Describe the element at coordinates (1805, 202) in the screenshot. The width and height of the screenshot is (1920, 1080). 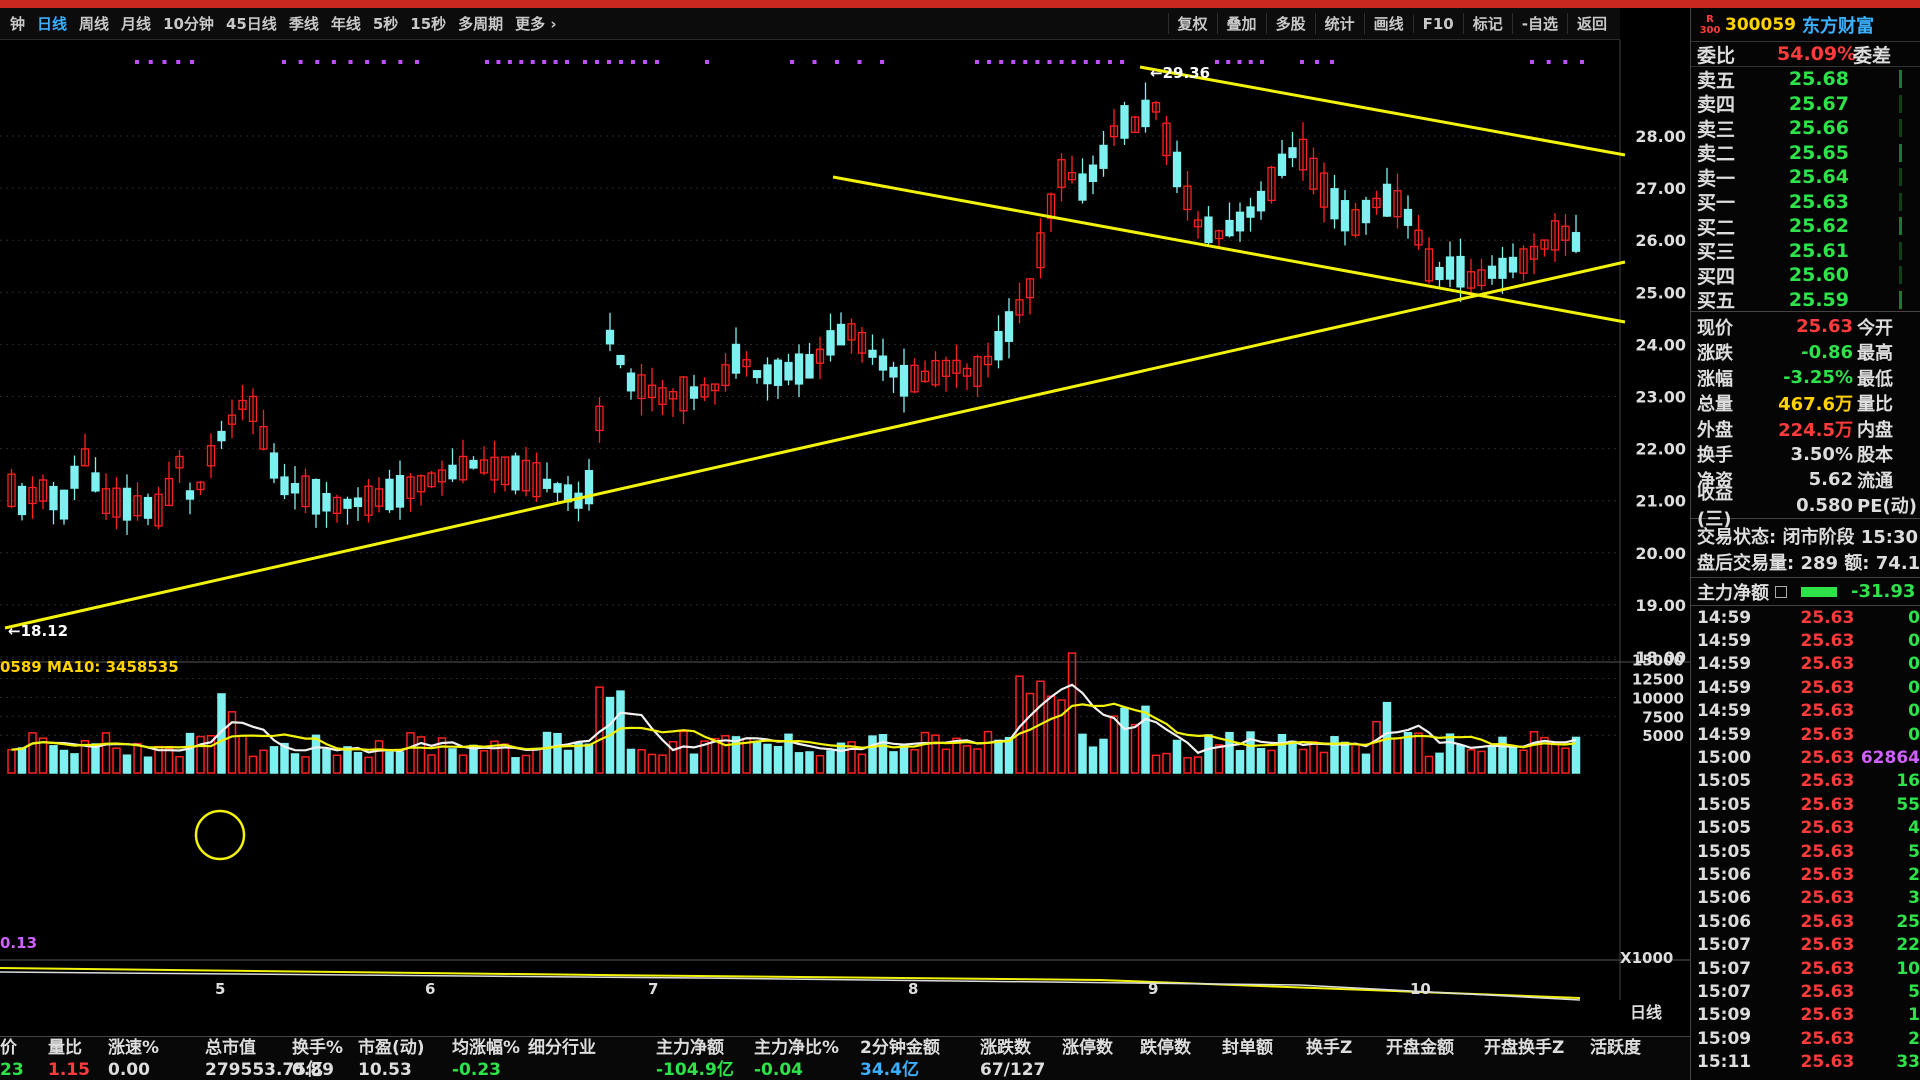
I see `bid-row: 买一 25.63` at that location.